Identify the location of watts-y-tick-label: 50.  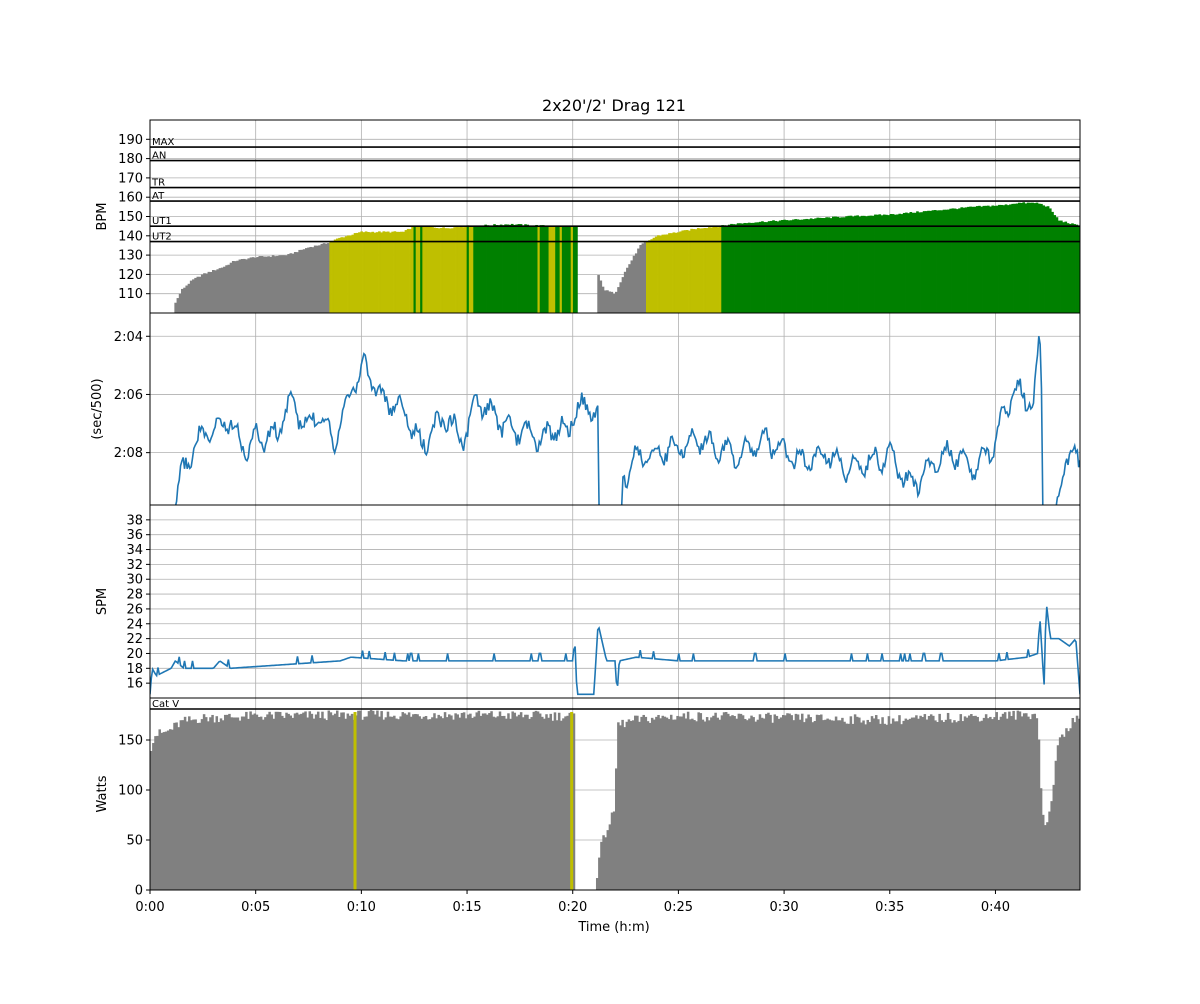
(134, 841).